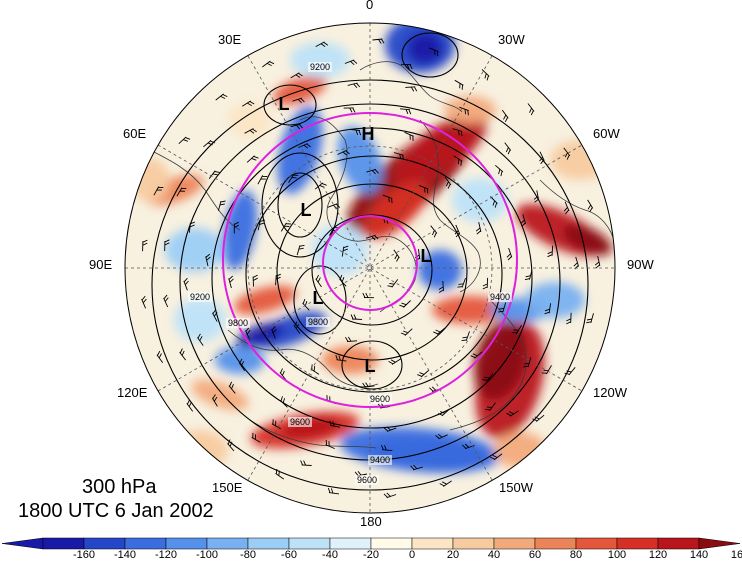 This screenshot has height=561, width=742. I want to click on contour-label-2: 9600, so click(300, 422).